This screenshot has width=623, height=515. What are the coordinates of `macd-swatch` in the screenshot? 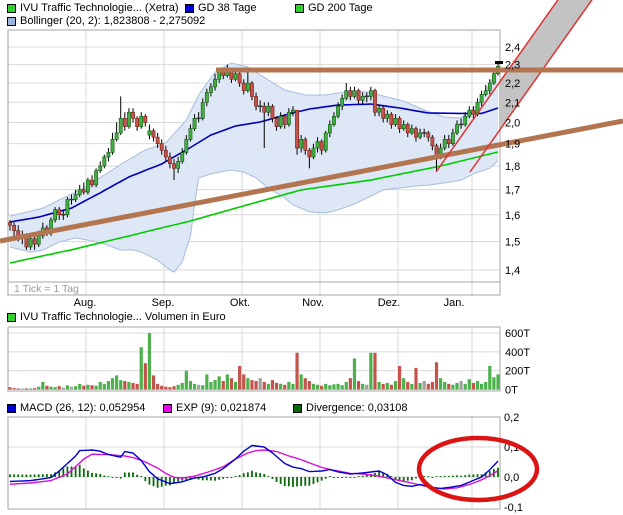 It's located at (11, 408).